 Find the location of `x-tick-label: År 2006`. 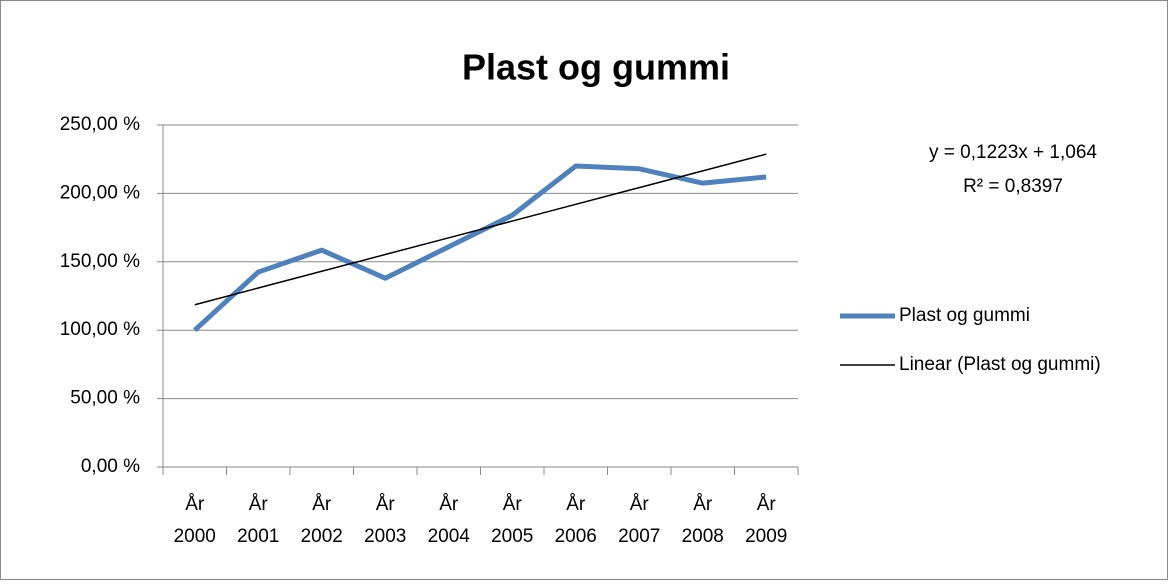

x-tick-label: År 2006 is located at coordinates (576, 520).